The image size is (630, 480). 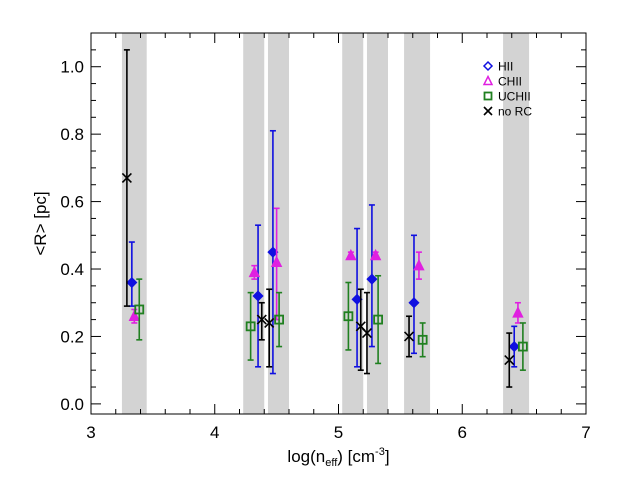 What do you see at coordinates (90, 432) in the screenshot?
I see `x-tick-label: 3` at bounding box center [90, 432].